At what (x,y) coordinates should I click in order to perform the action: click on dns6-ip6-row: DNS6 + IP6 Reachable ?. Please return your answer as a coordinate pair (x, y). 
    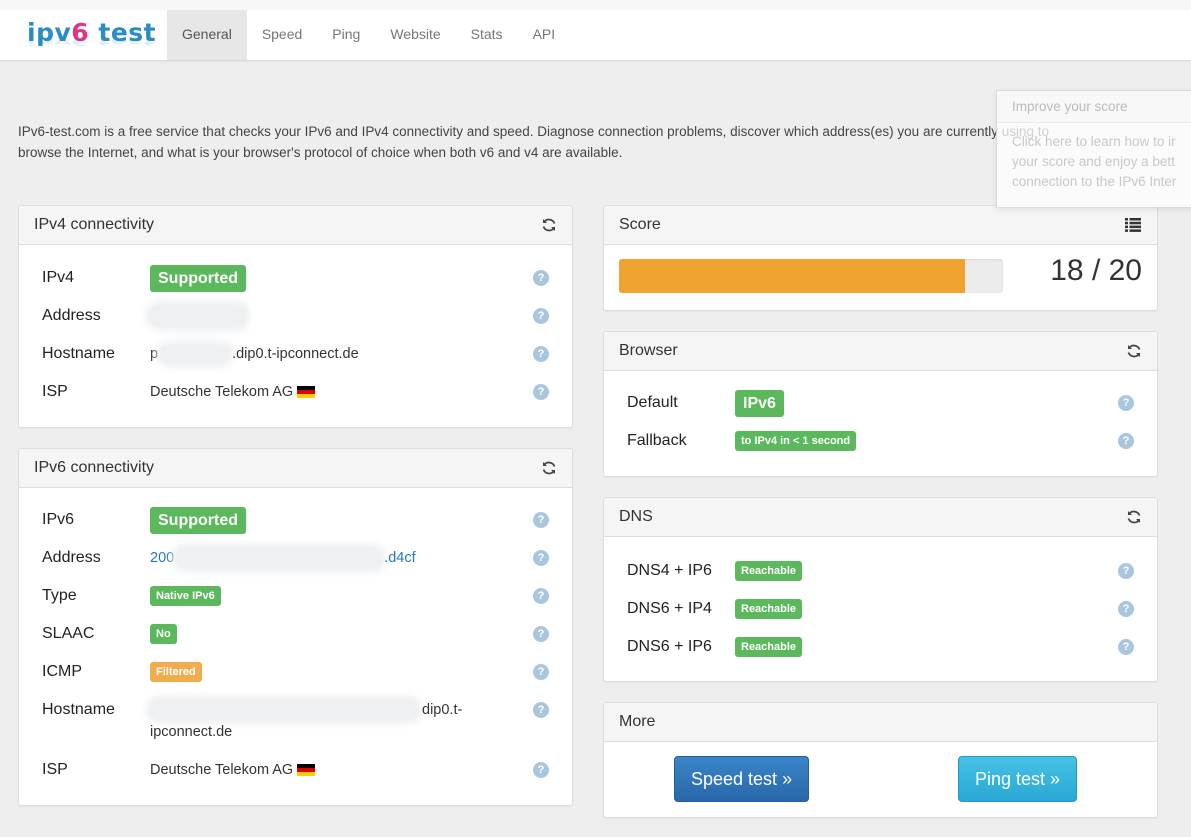
    Looking at the image, I should click on (880, 647).